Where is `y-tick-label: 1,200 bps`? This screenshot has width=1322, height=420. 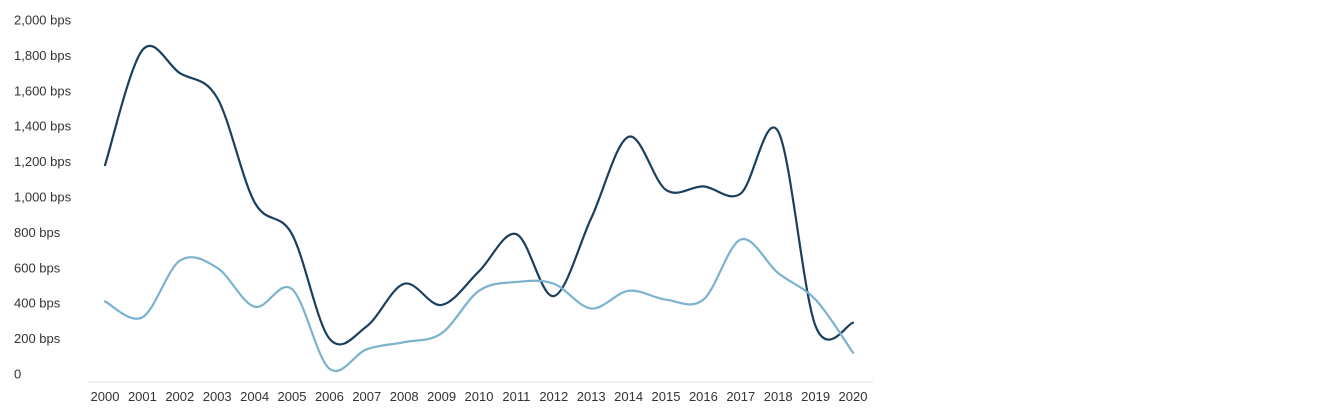
y-tick-label: 1,200 bps is located at coordinates (43, 161).